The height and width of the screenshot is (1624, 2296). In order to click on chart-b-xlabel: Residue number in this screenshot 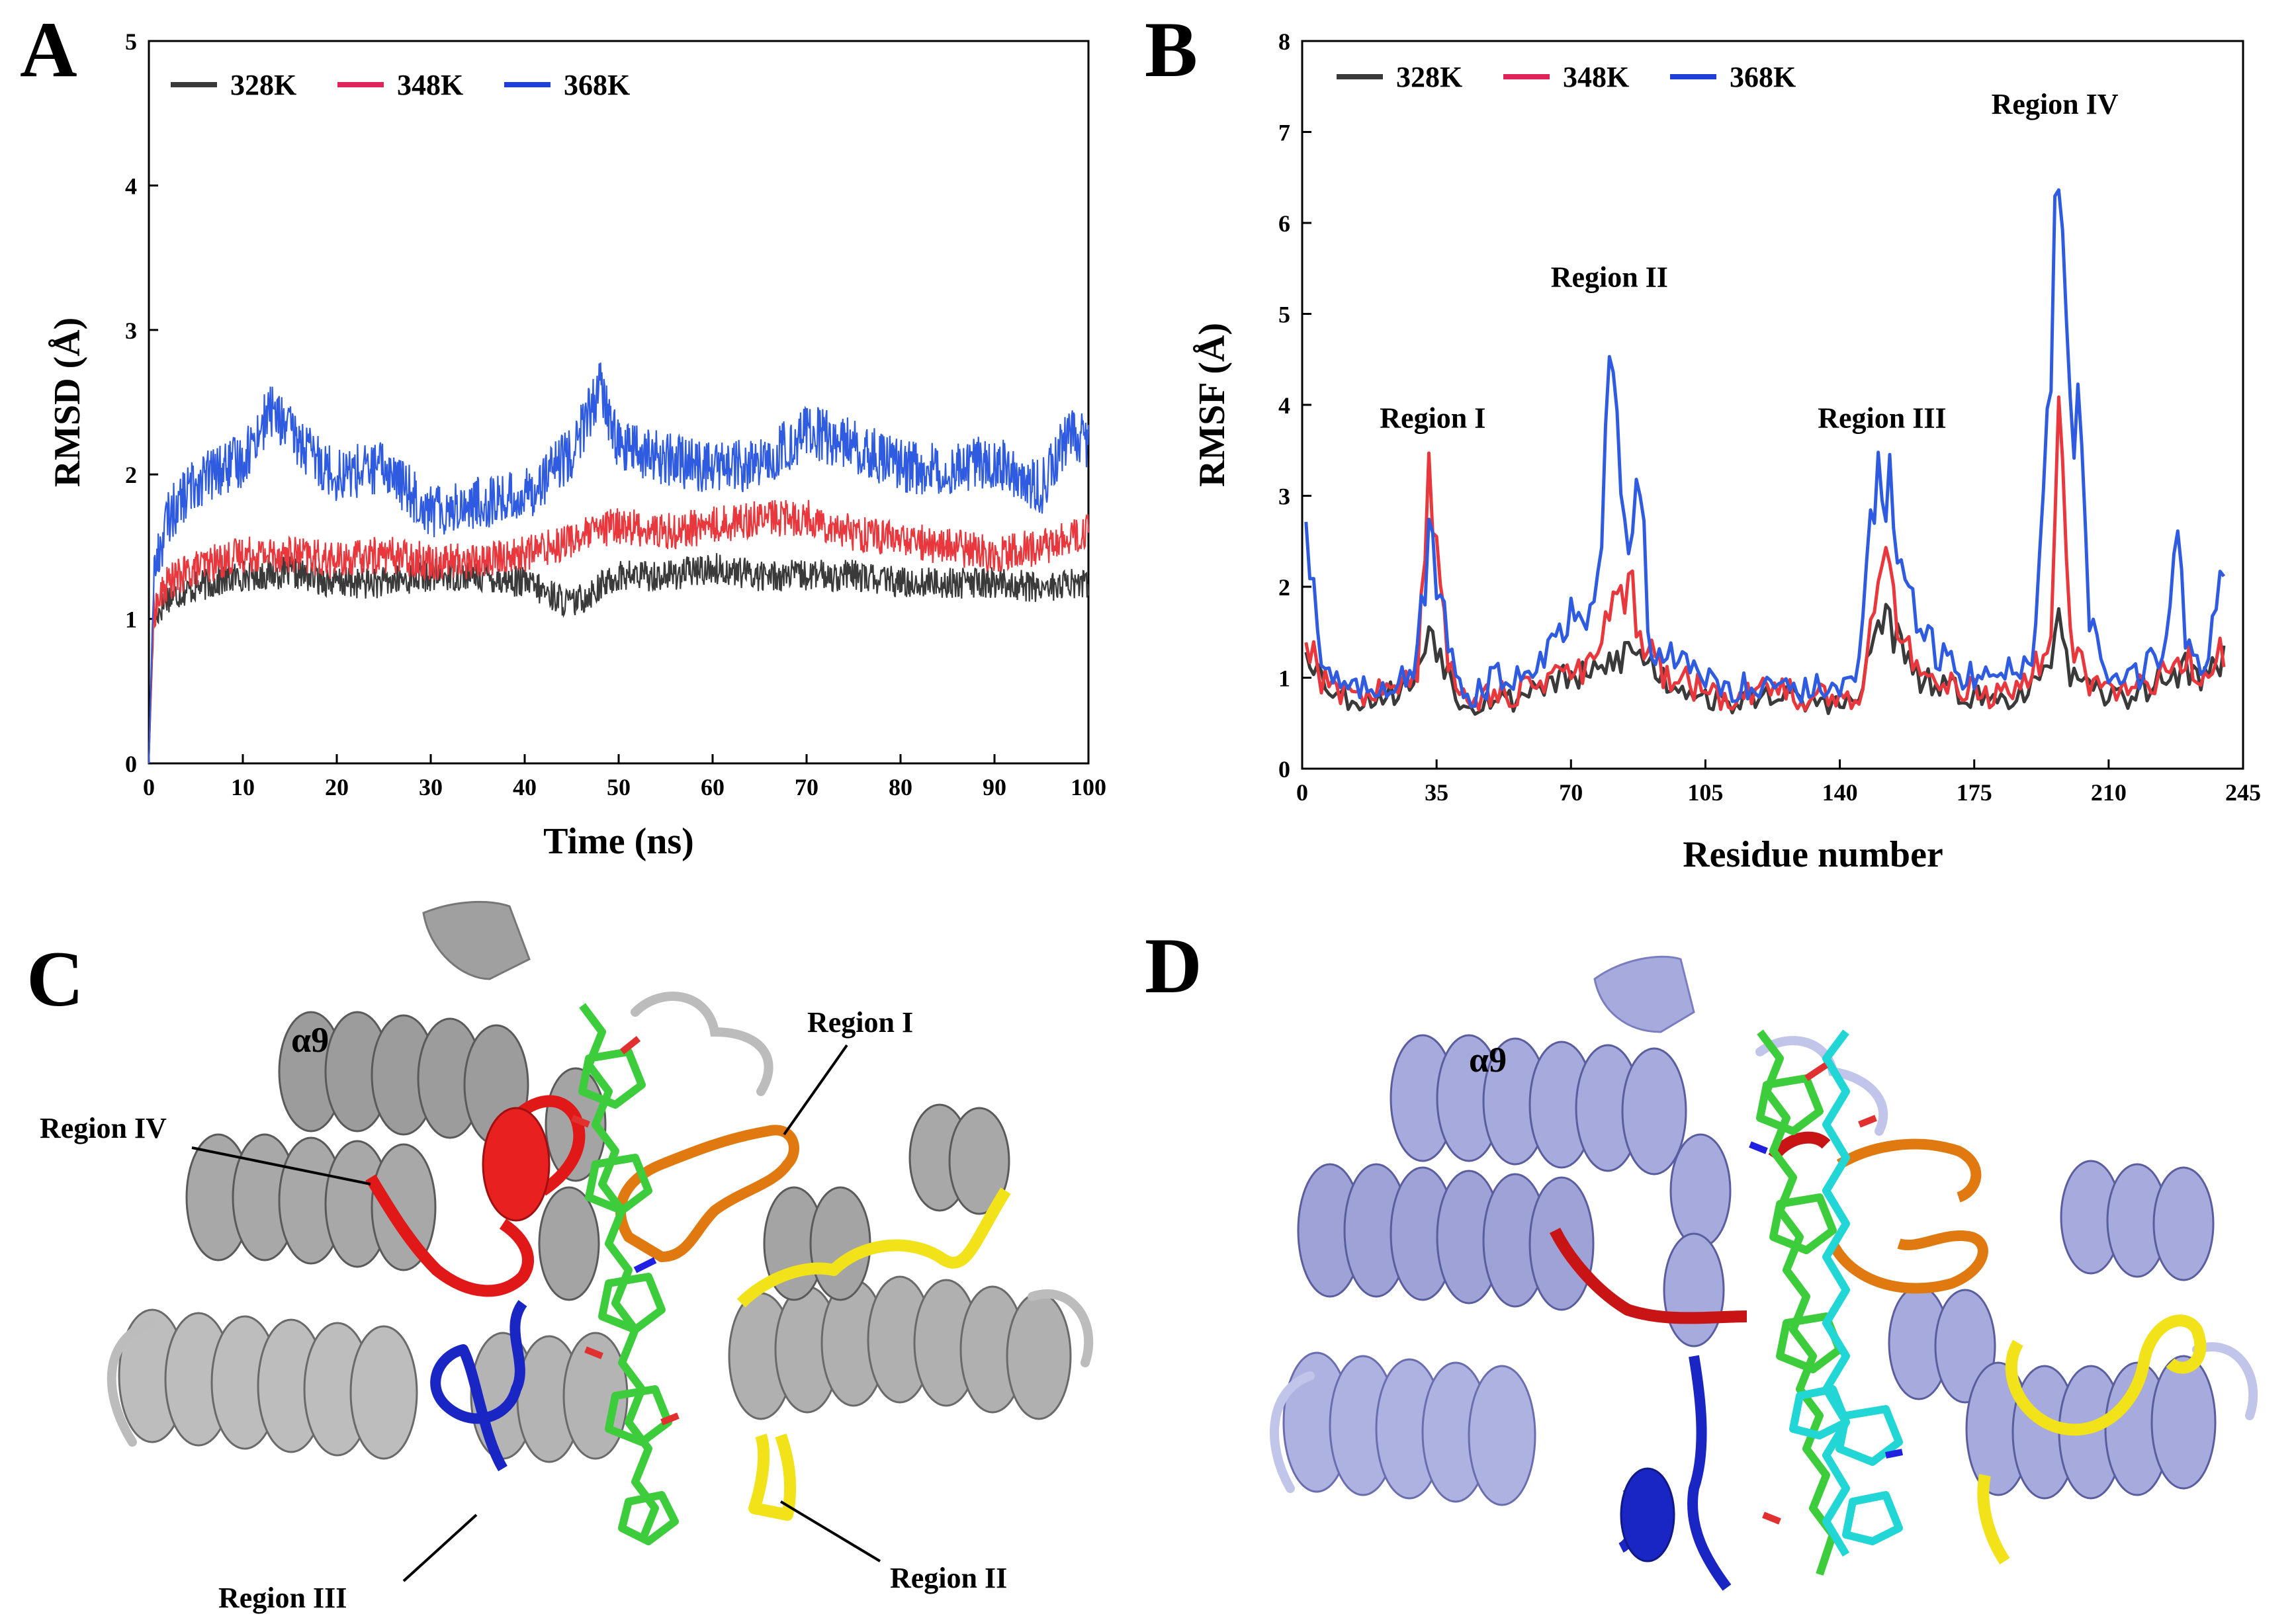, I will do `click(1813, 854)`.